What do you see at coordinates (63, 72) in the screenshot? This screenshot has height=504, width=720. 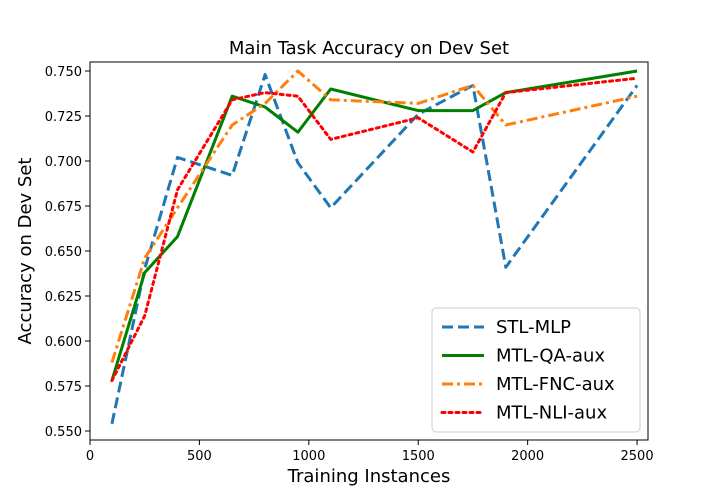 I see `y-tick-label: 0.750` at bounding box center [63, 72].